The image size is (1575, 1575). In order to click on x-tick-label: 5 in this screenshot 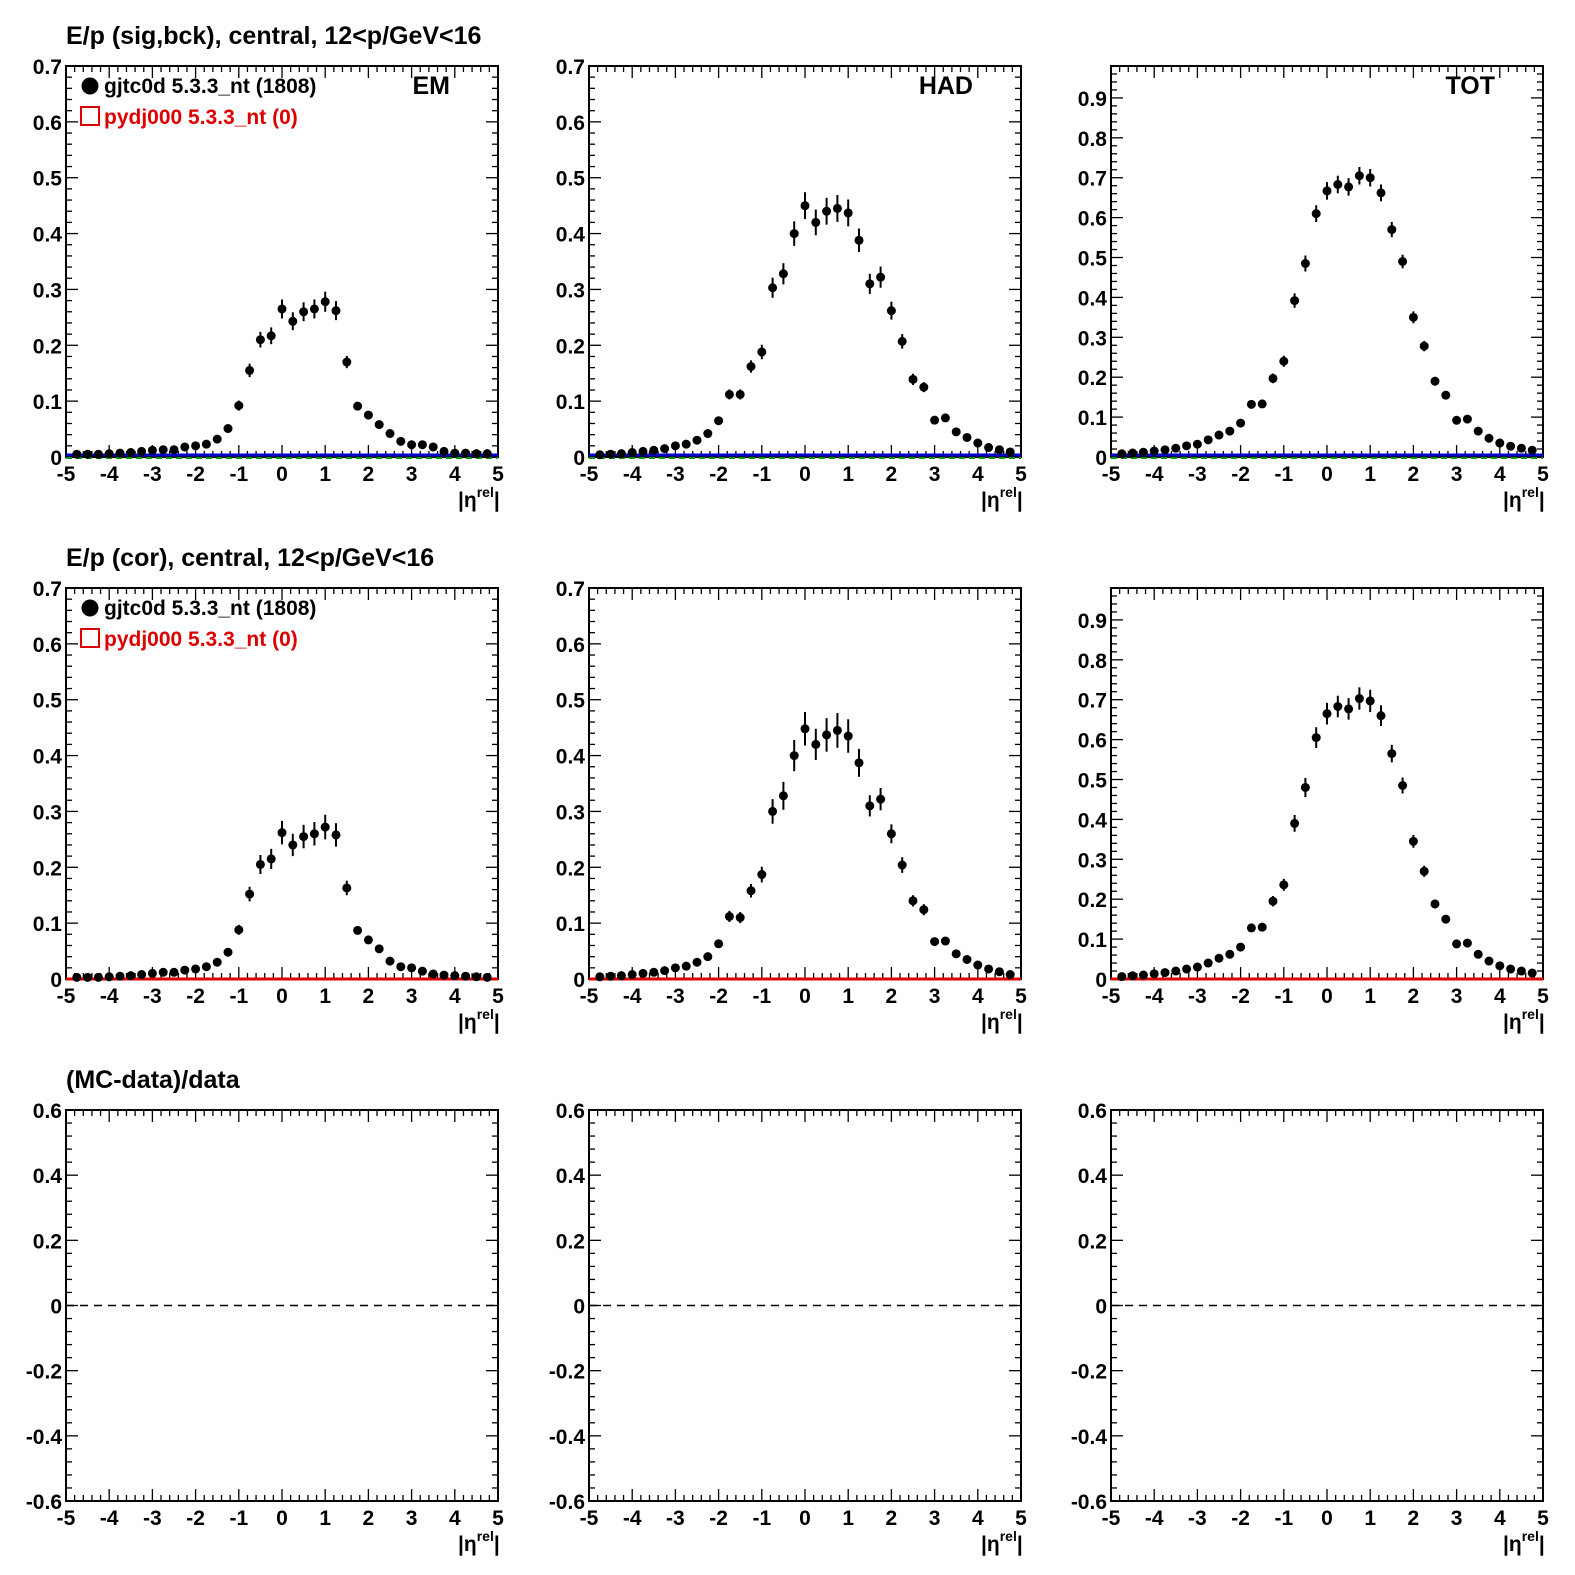, I will do `click(498, 996)`.